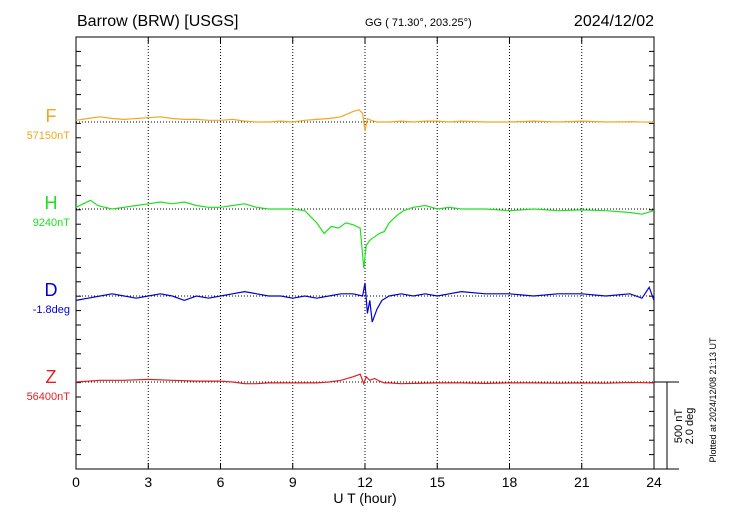 This screenshot has height=525, width=730. Describe the element at coordinates (148, 482) in the screenshot. I see `x-tick-label: 3` at that location.